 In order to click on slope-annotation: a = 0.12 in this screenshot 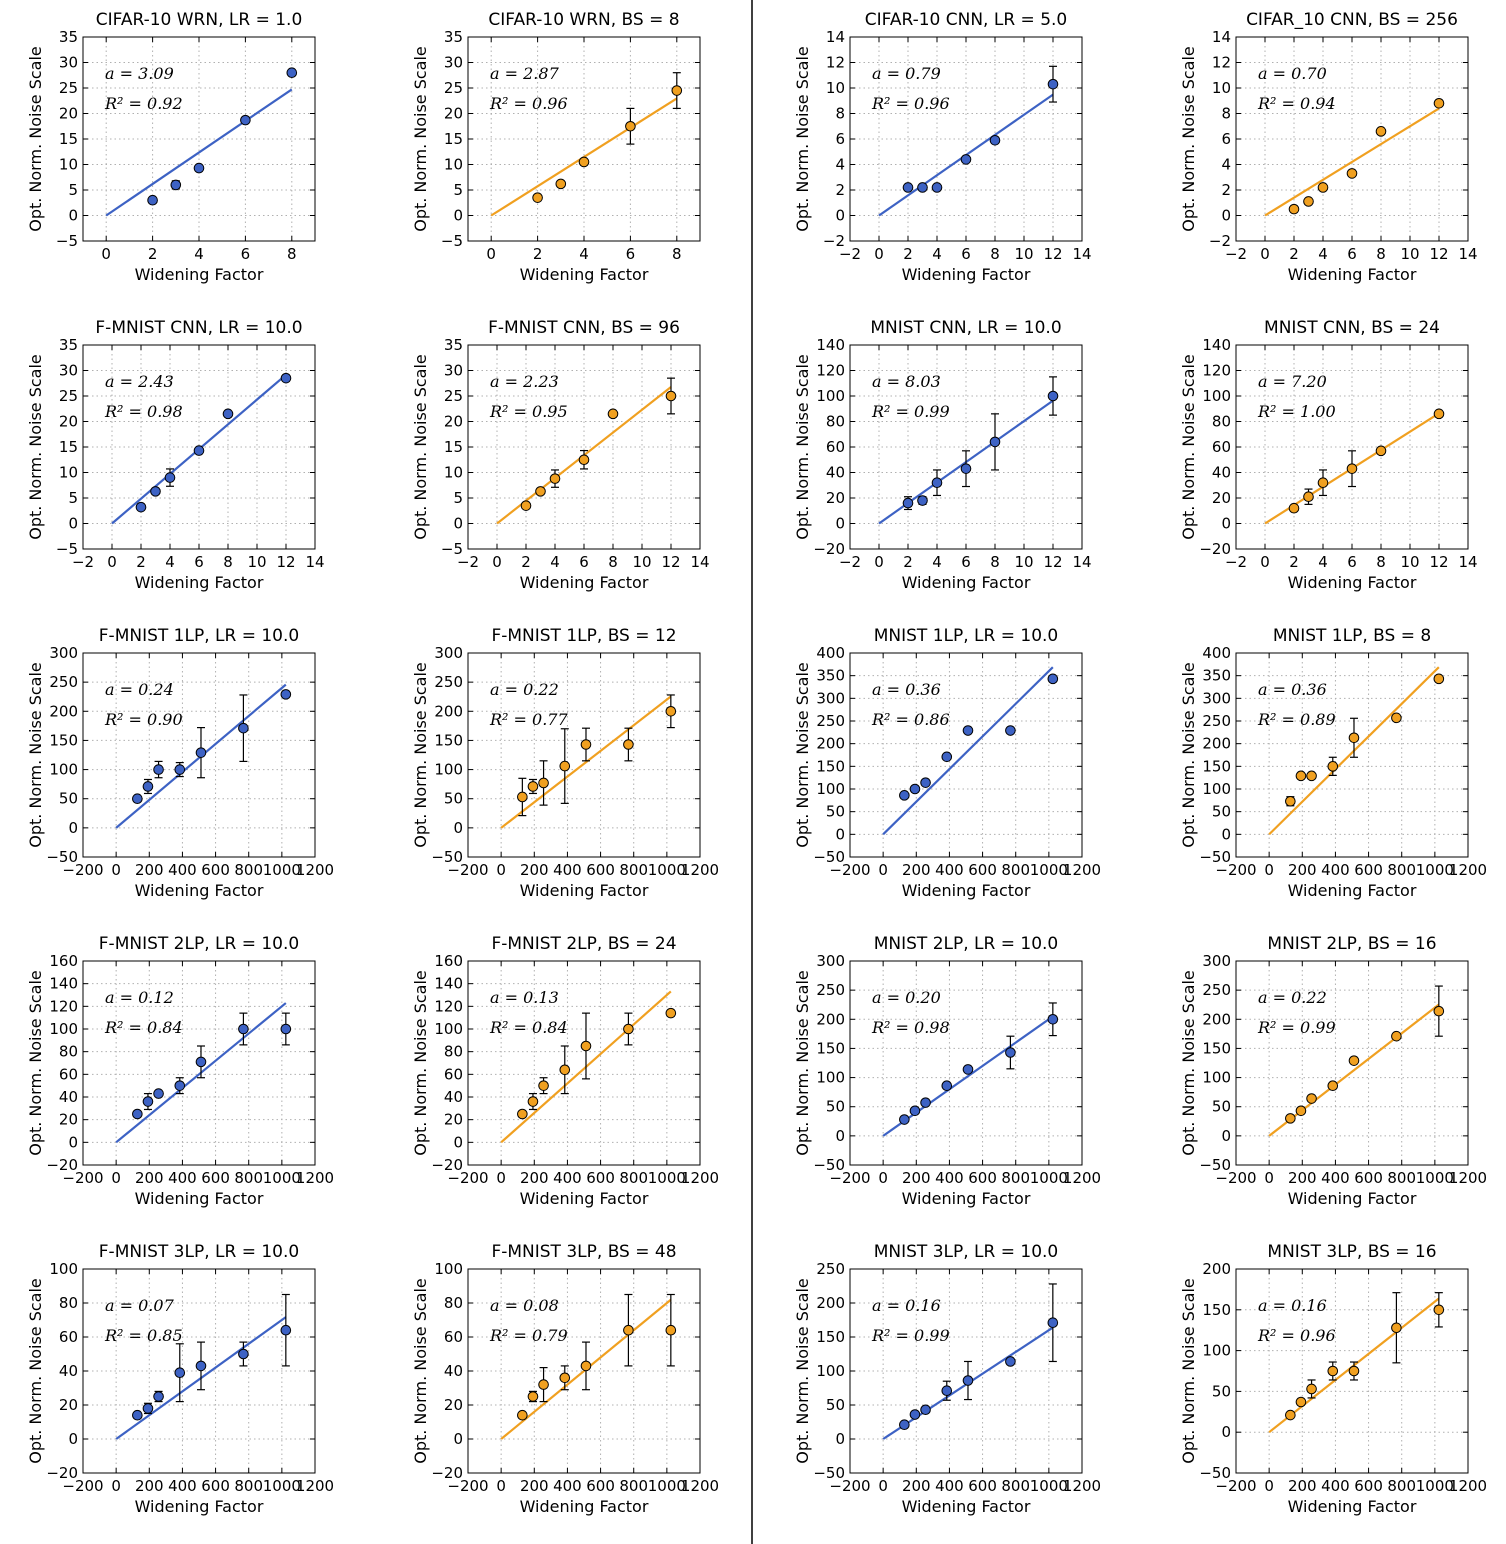, I will do `click(139, 997)`.